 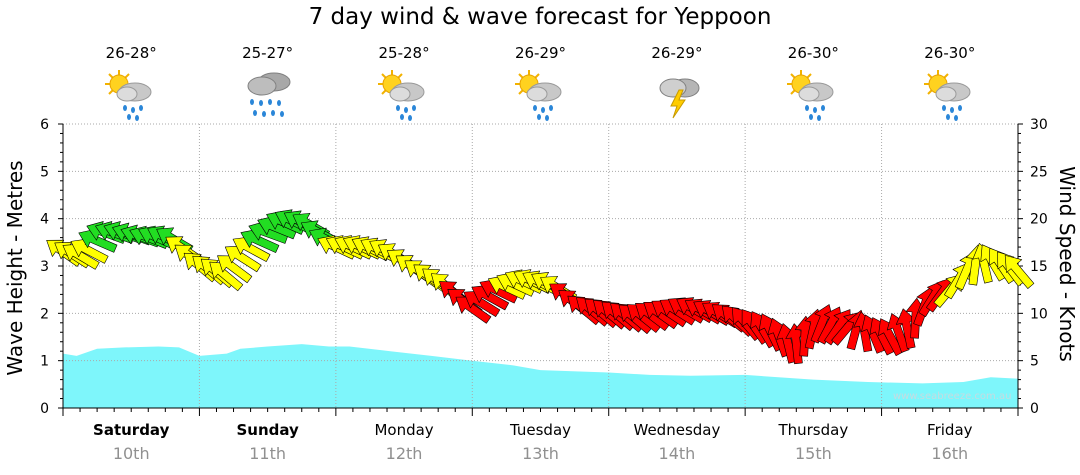 What do you see at coordinates (1039, 314) in the screenshot?
I see `right-tick-label: 10` at bounding box center [1039, 314].